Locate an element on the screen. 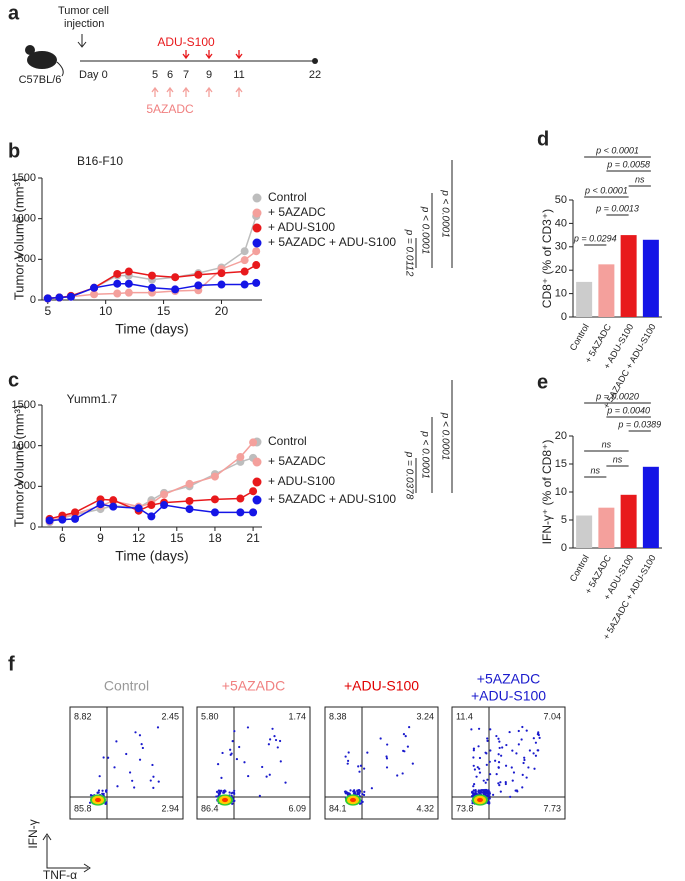 The image size is (685, 881). y-tick-label: 500 is located at coordinates (27, 259).